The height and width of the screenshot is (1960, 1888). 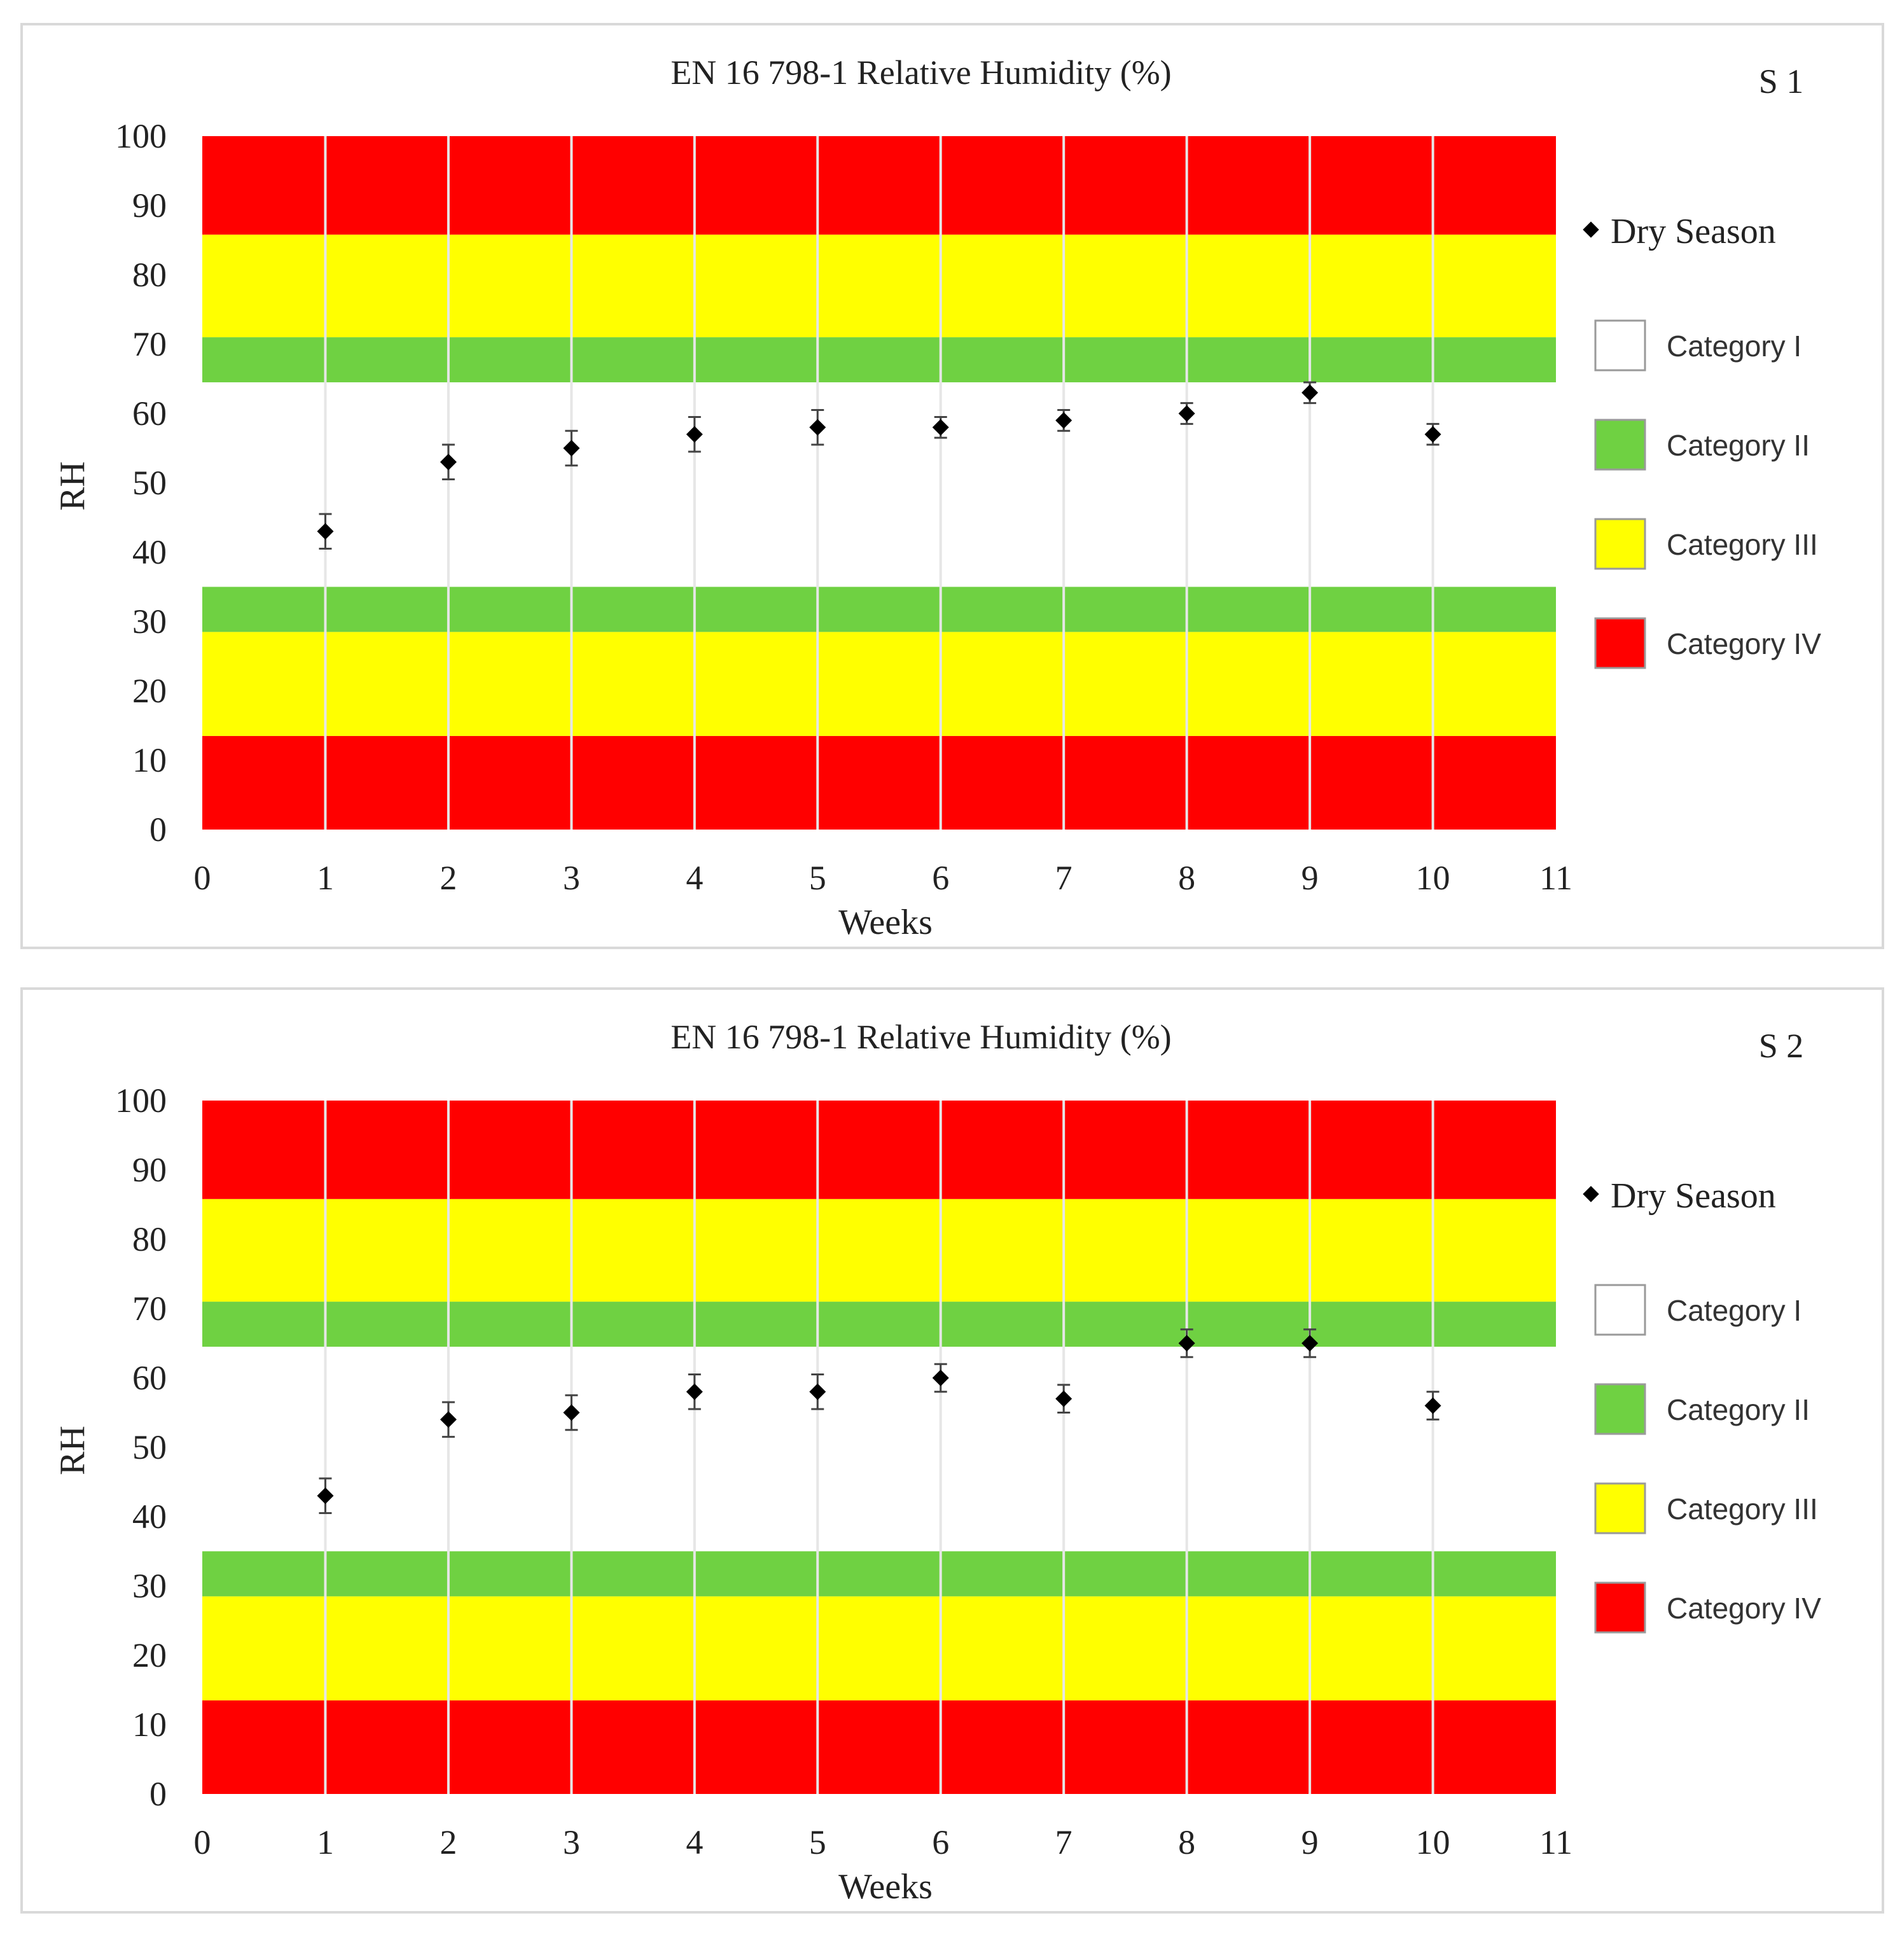 I want to click on y-tick-label: 40, so click(x=149, y=552).